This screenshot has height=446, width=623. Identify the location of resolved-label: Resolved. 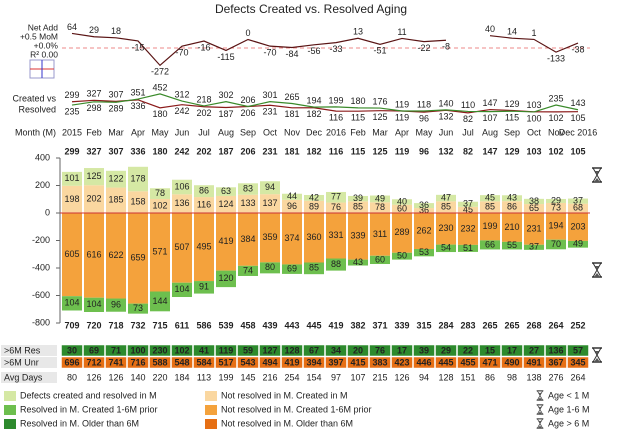
(37, 109).